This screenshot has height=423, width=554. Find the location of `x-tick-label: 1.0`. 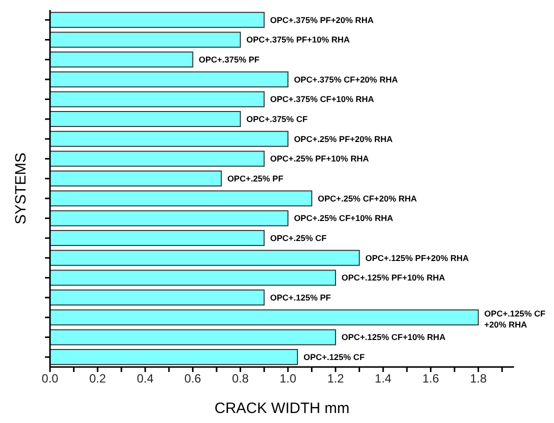

x-tick-label: 1.0 is located at coordinates (288, 379).